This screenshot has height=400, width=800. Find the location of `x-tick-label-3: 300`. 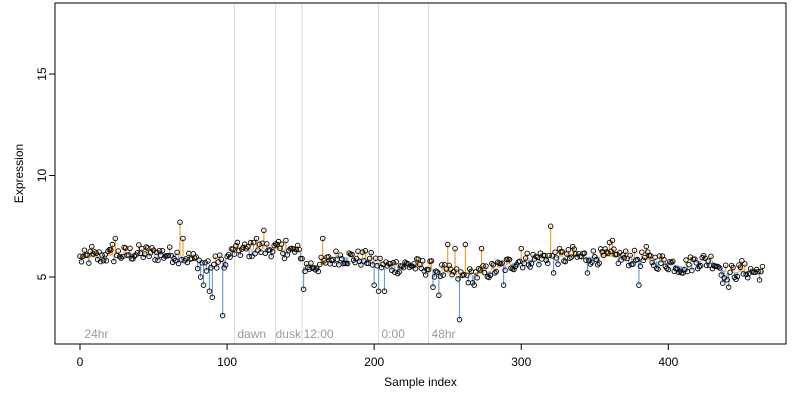

x-tick-label-3: 300 is located at coordinates (521, 362).